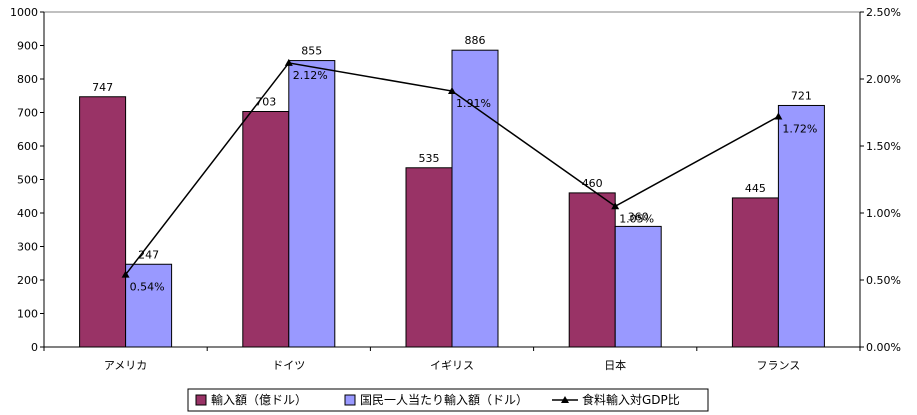 Image resolution: width=917 pixels, height=415 pixels. What do you see at coordinates (452, 365) in the screenshot?
I see `x-tick-label: イギリス` at bounding box center [452, 365].